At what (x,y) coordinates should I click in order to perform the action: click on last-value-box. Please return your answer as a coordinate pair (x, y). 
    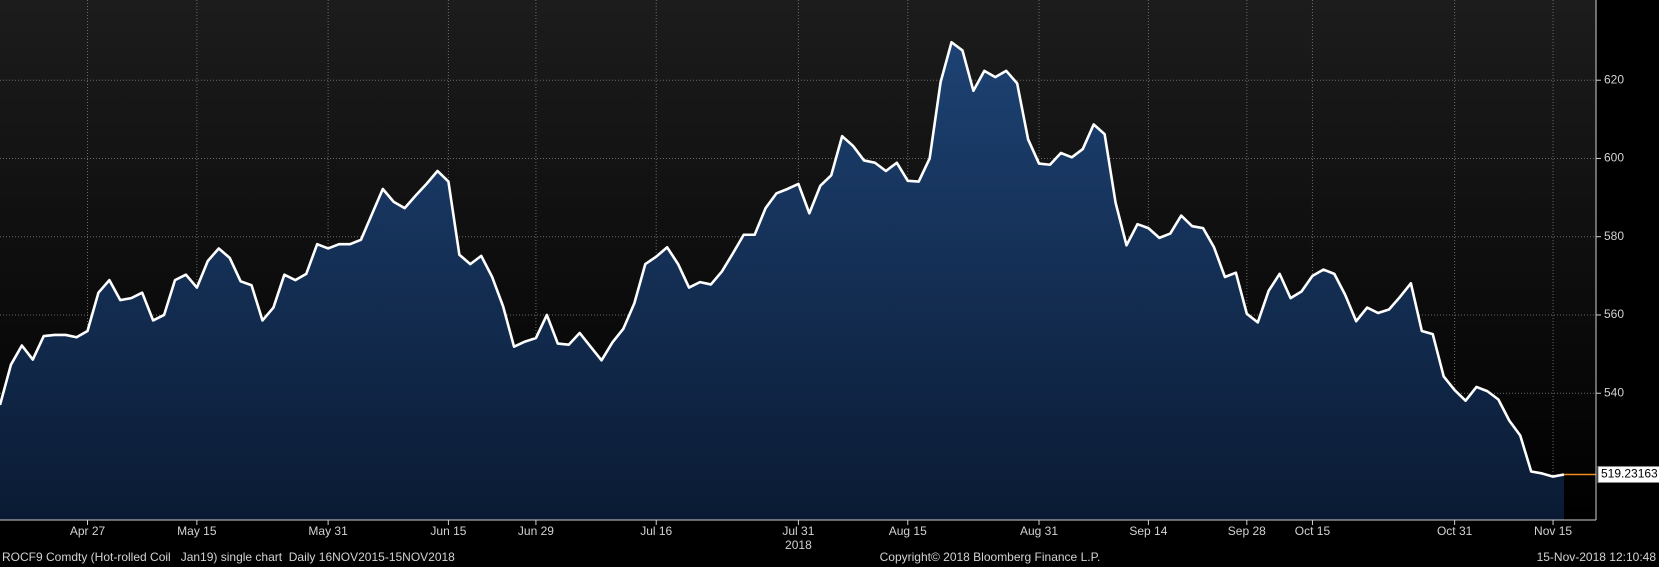
    Looking at the image, I should click on (1628, 474).